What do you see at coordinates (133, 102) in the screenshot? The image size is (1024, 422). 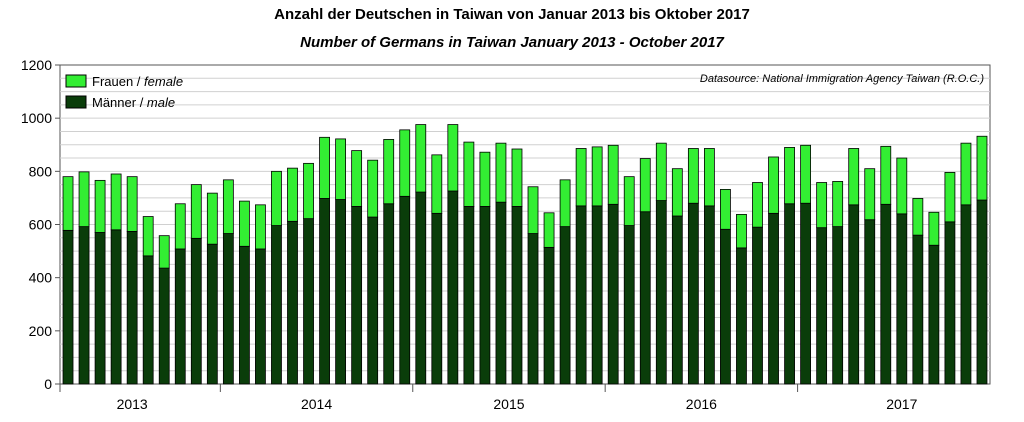 I see `legend-label-male: Männer / male` at bounding box center [133, 102].